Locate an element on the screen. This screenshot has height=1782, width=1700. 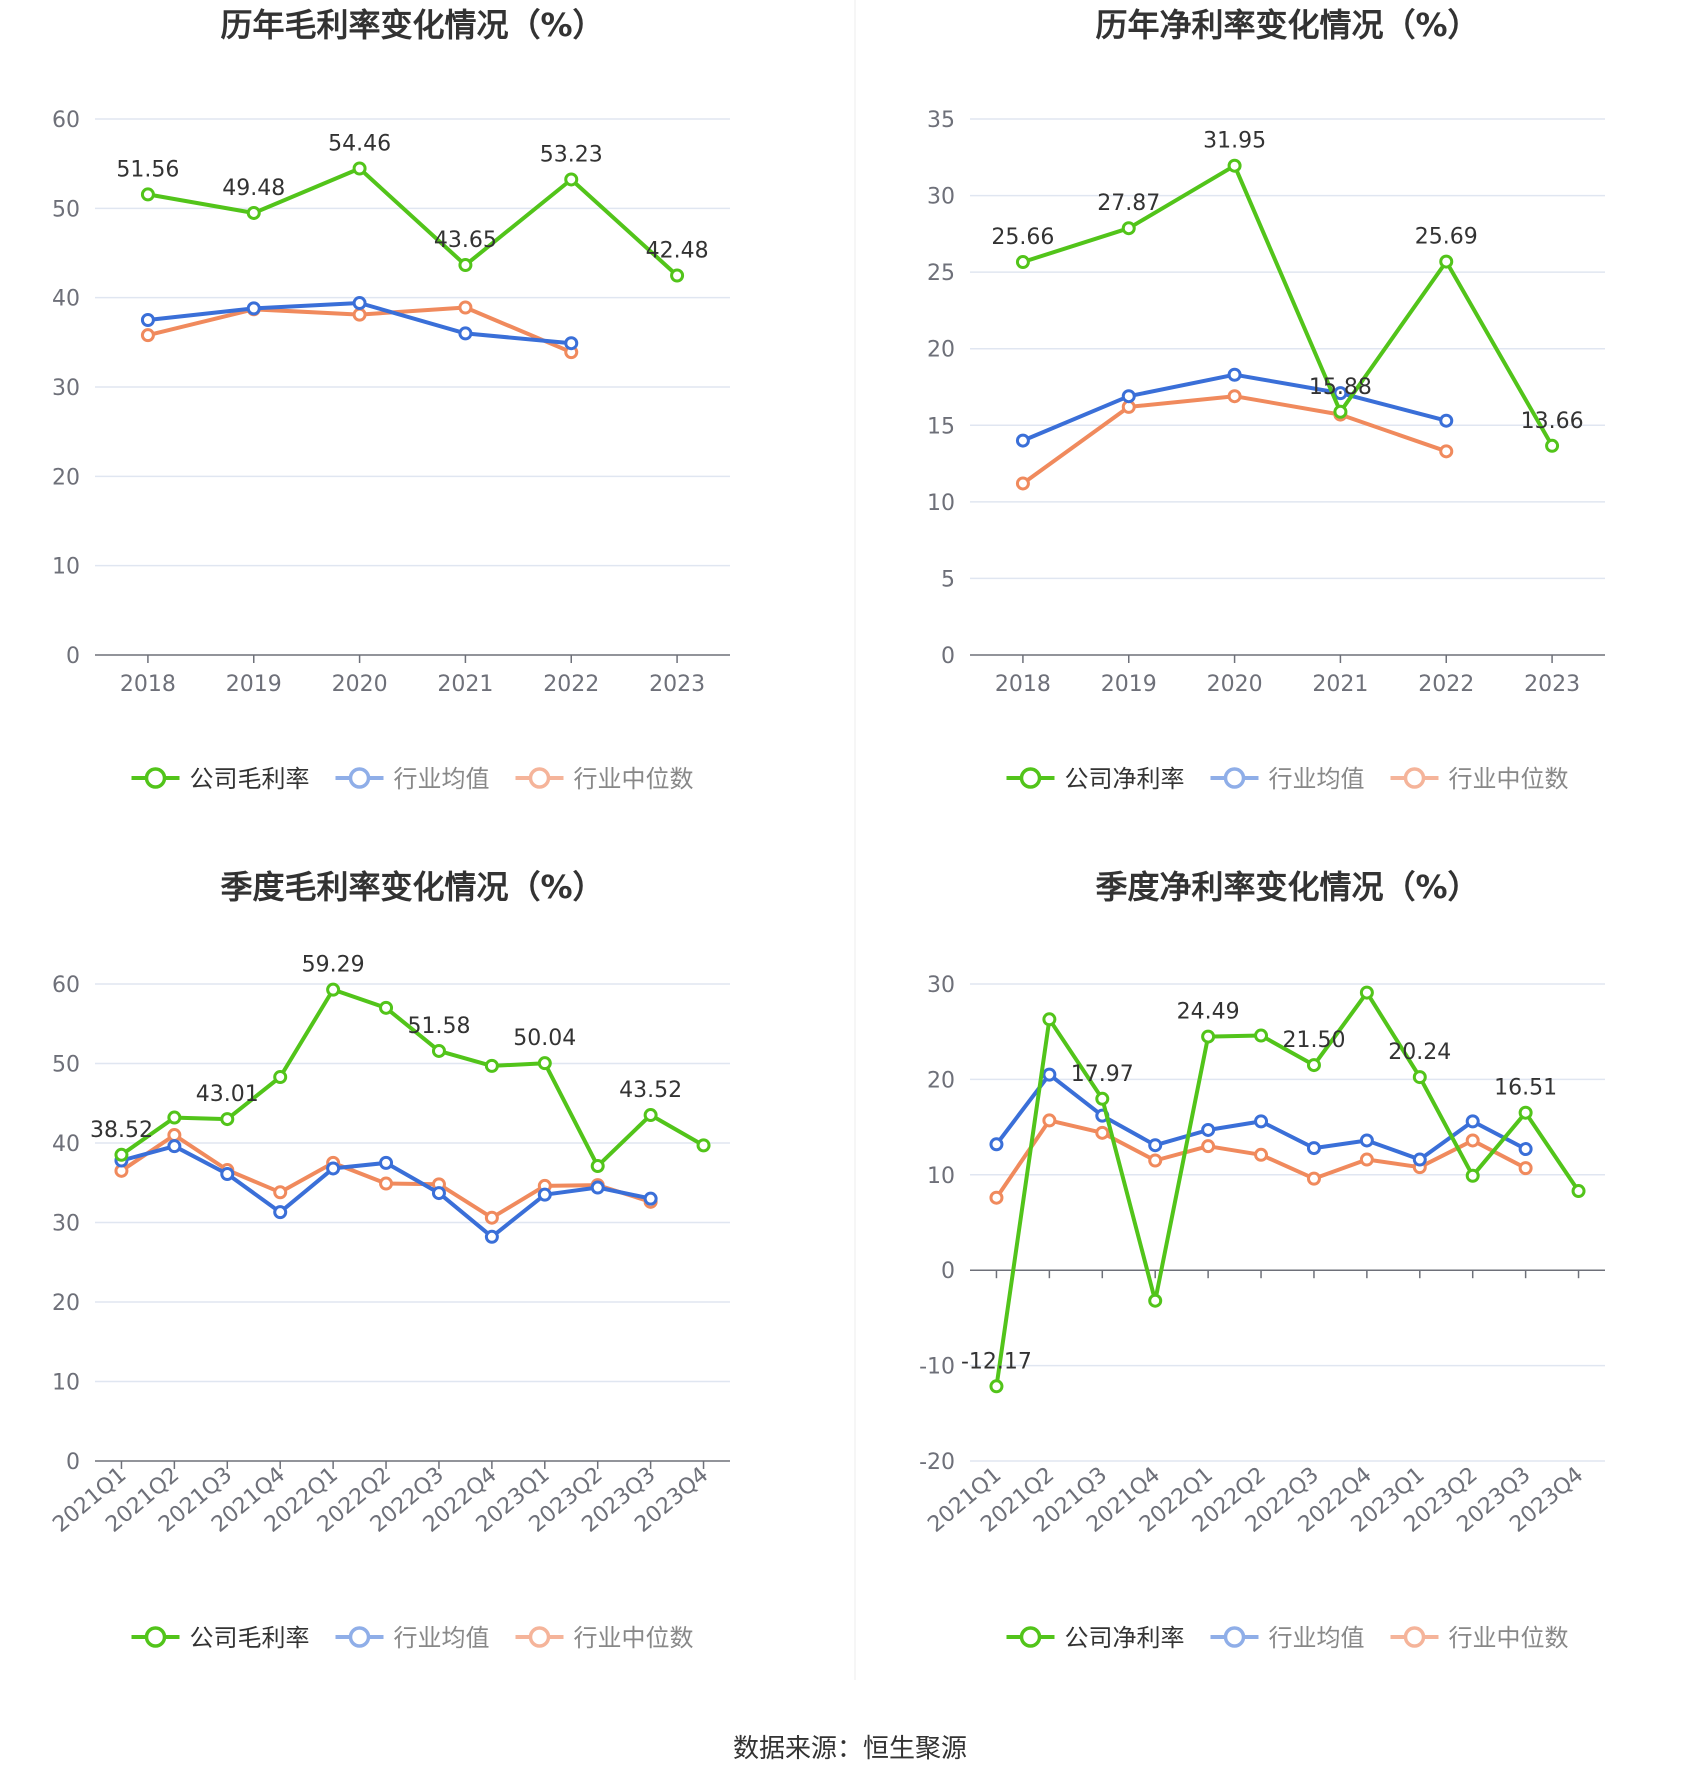
legend-label: 公司净利率 is located at coordinates (1125, 1638).